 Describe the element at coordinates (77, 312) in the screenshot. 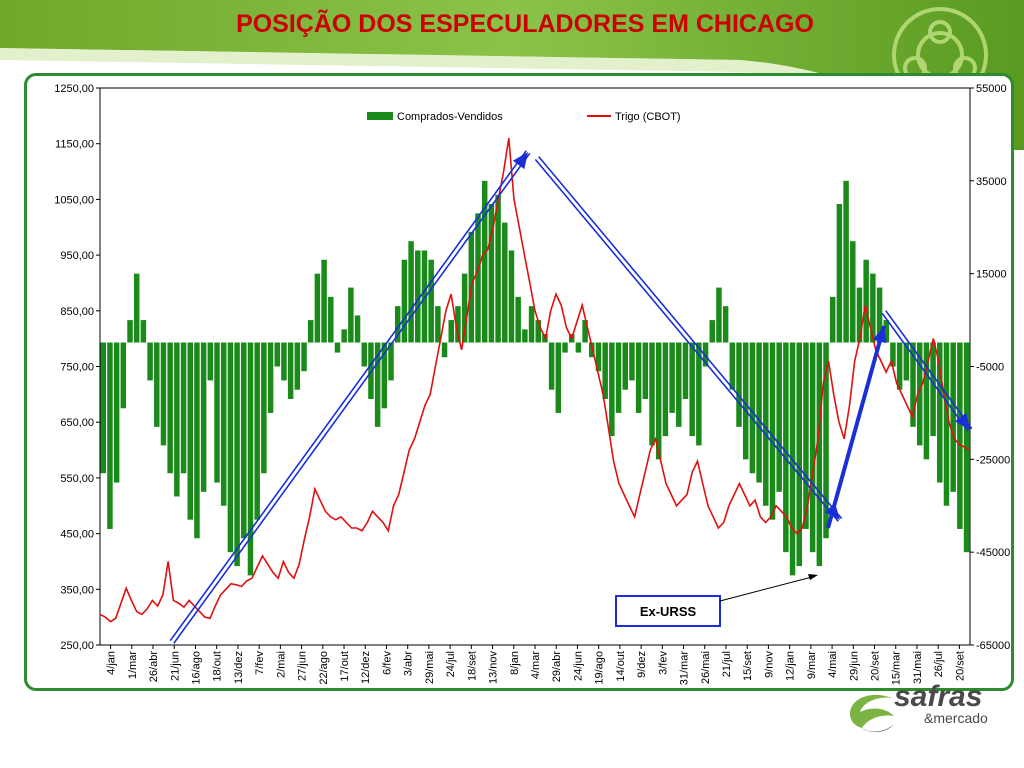

I see `left-axis-tick-label: 850,00` at that location.